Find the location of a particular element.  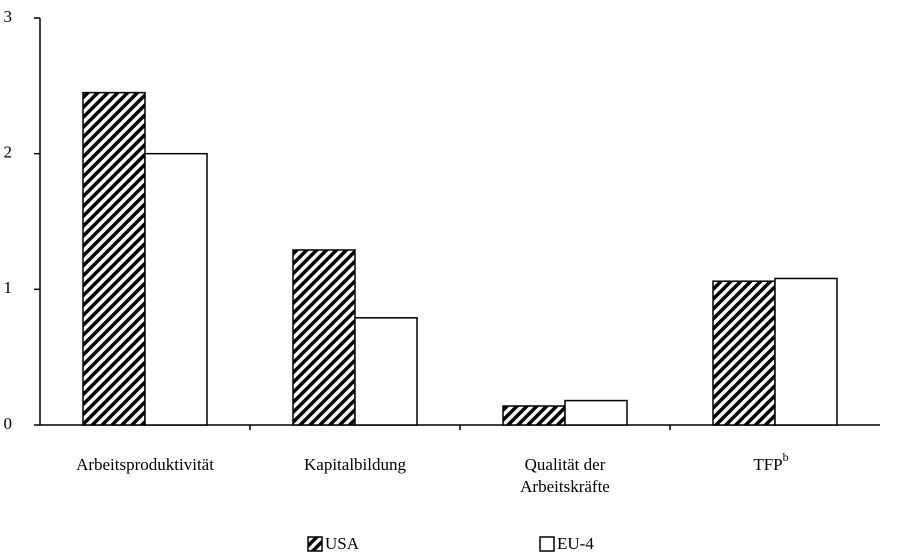

y-tick-label: 0 is located at coordinates (8, 423).